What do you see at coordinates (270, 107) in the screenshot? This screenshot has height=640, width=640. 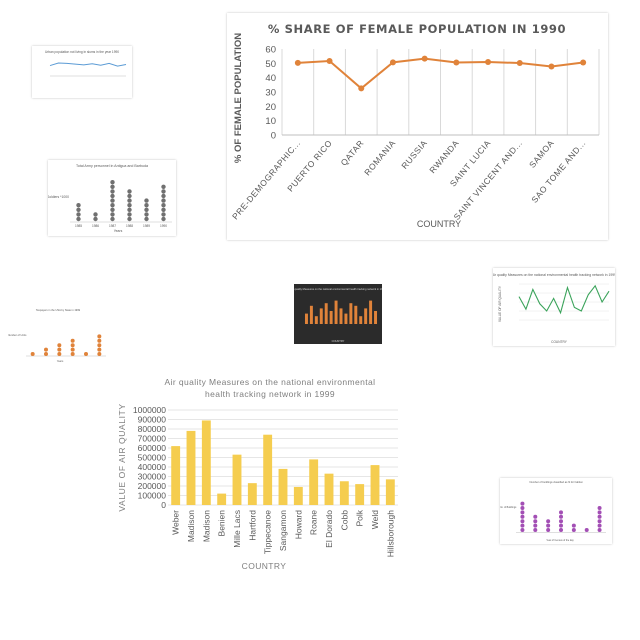 I see `y-tick-label: 20` at bounding box center [270, 107].